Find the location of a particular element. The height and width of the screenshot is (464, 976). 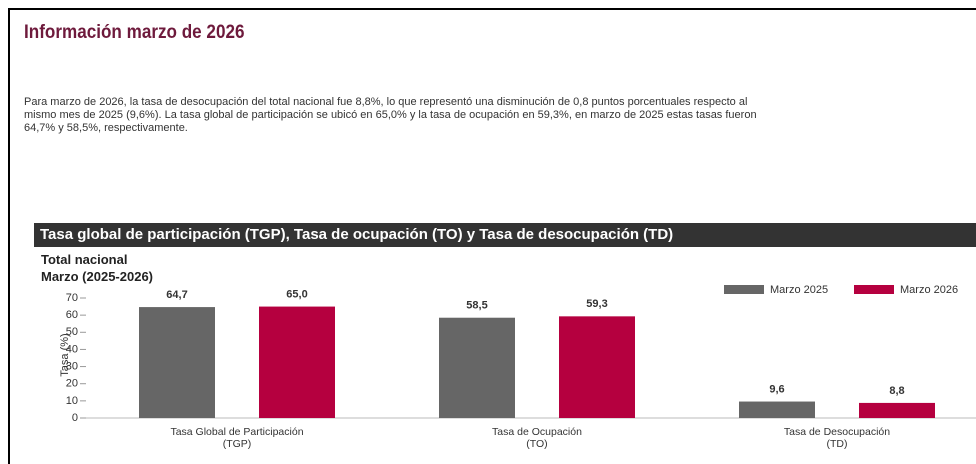

value-label: 59,3 is located at coordinates (596, 304).